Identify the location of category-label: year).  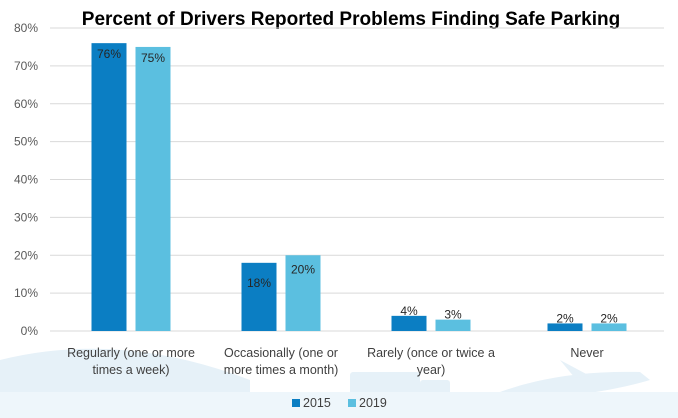
(431, 370).